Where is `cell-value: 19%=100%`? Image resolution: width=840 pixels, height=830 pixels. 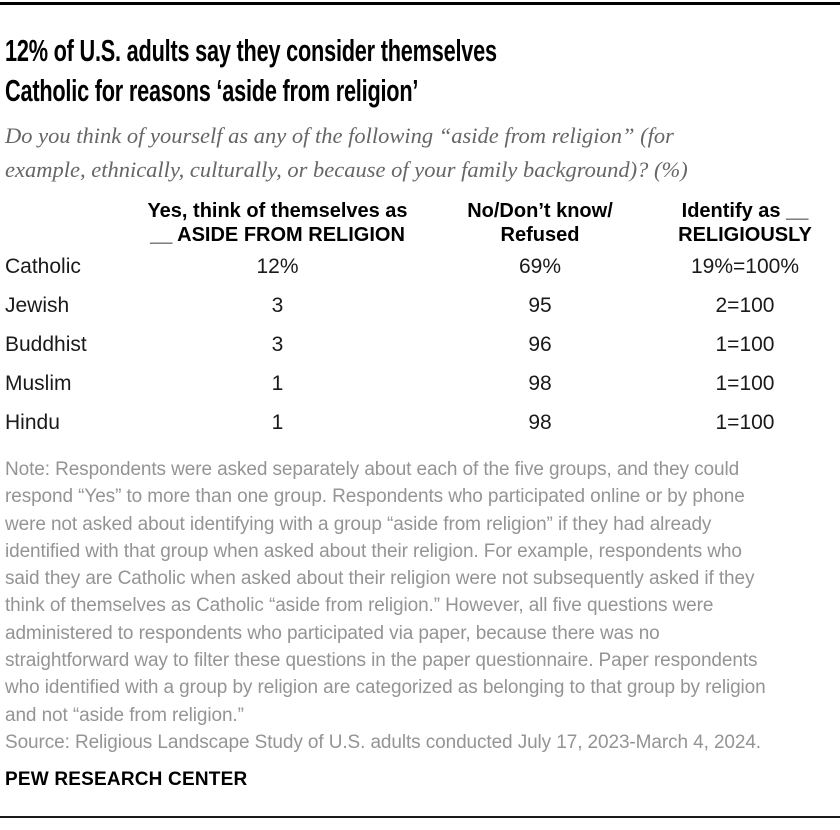 cell-value: 19%=100% is located at coordinates (744, 266).